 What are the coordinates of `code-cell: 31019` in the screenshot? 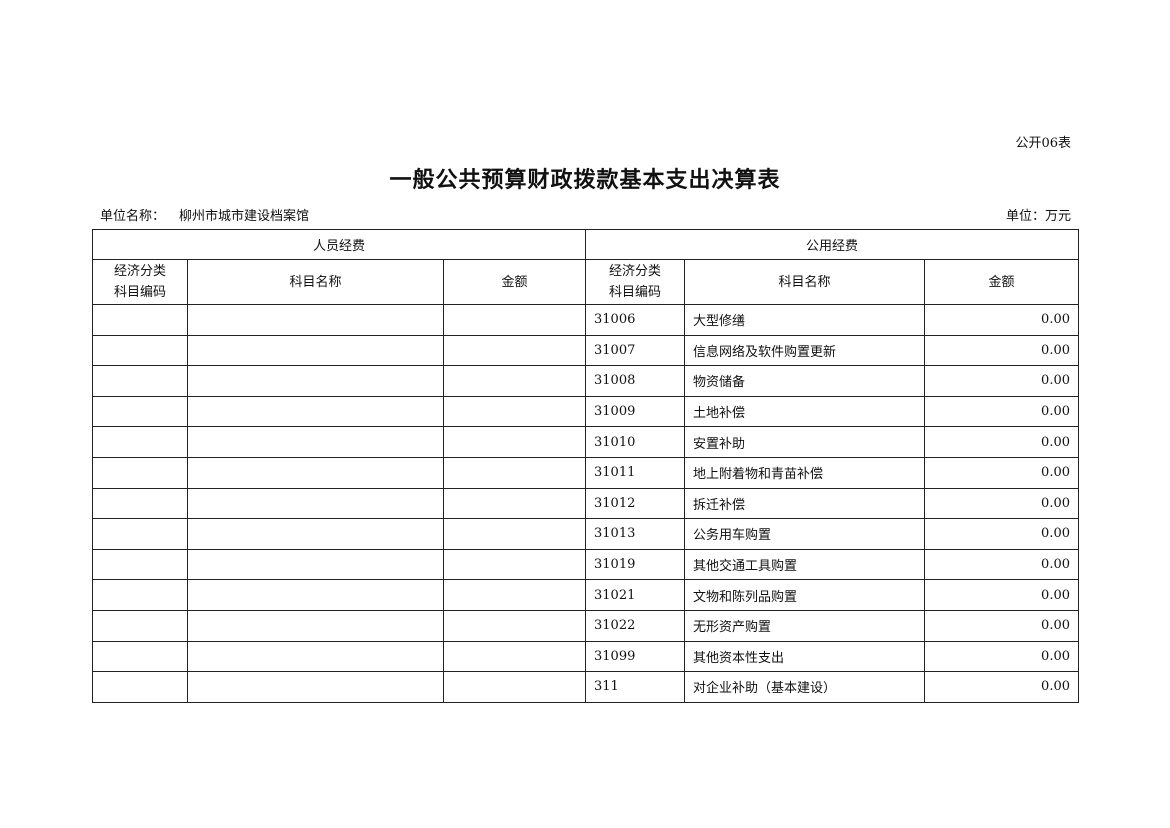 It's located at (635, 564).